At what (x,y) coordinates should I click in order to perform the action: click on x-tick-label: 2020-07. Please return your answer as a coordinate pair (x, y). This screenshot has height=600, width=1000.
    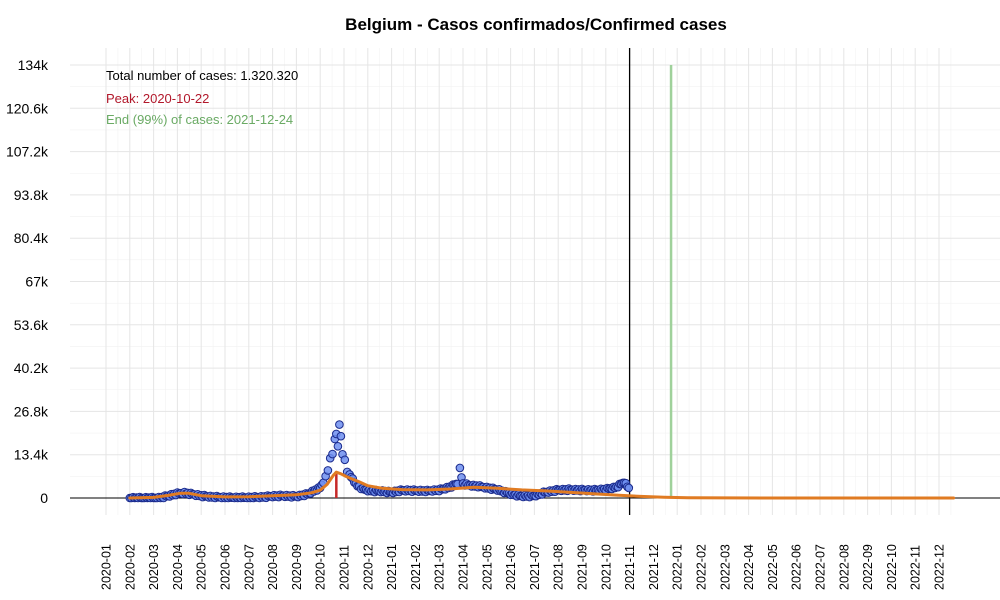
    Looking at the image, I should click on (249, 567).